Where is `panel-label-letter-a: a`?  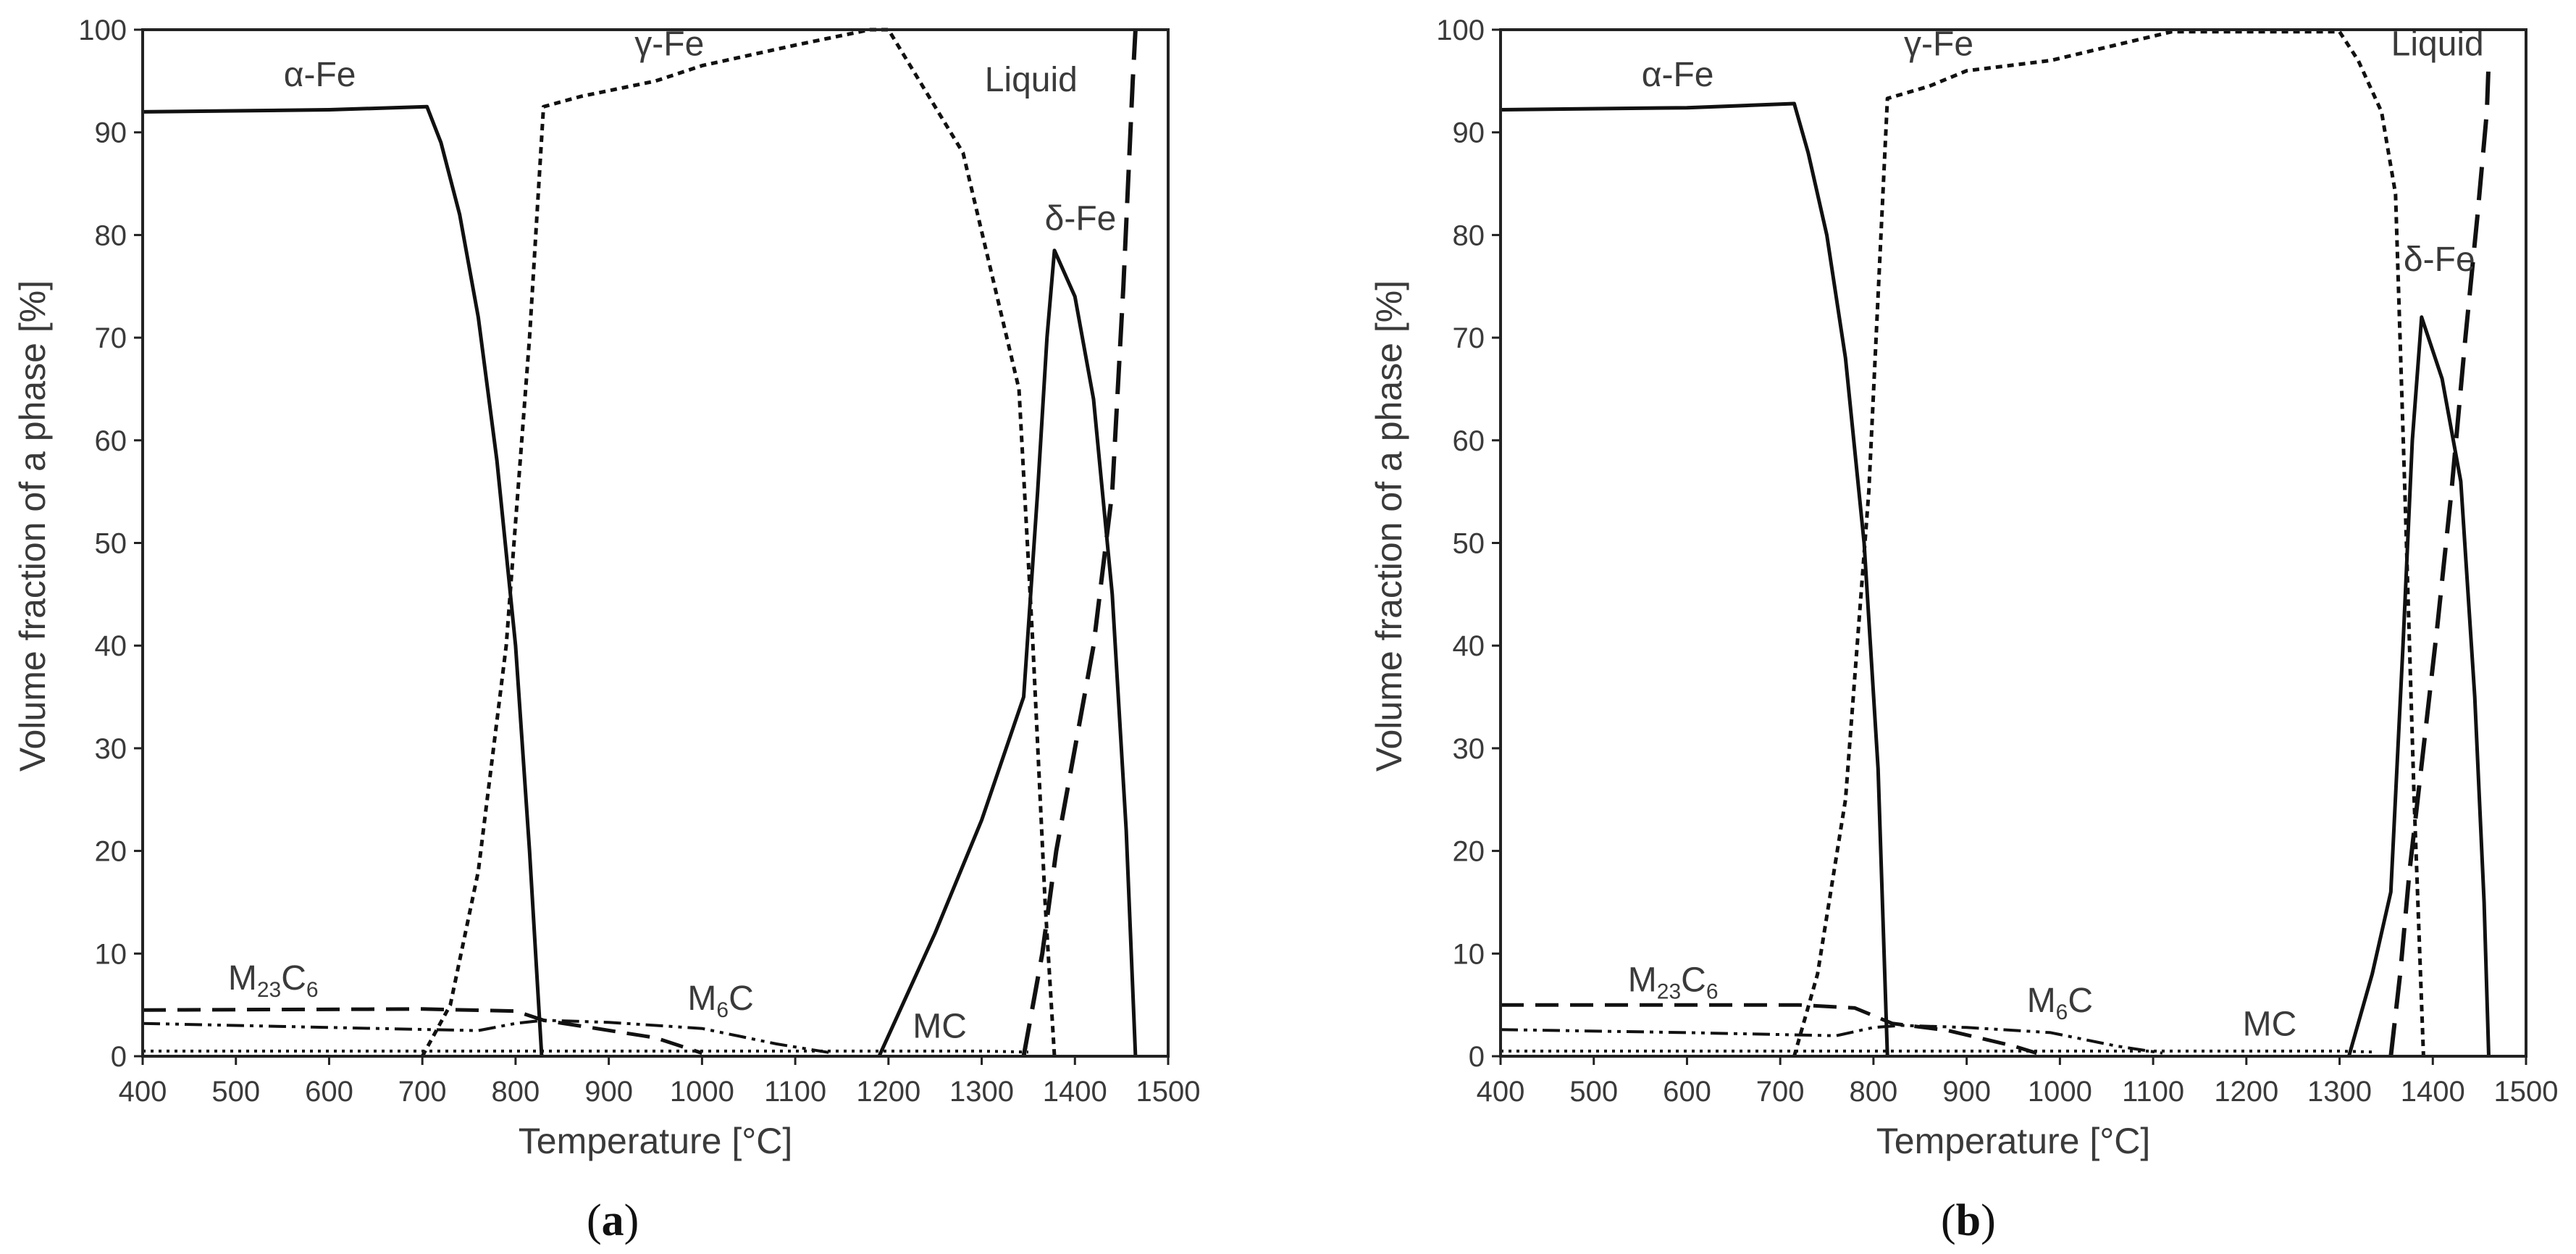 panel-label-letter-a: a is located at coordinates (613, 1220).